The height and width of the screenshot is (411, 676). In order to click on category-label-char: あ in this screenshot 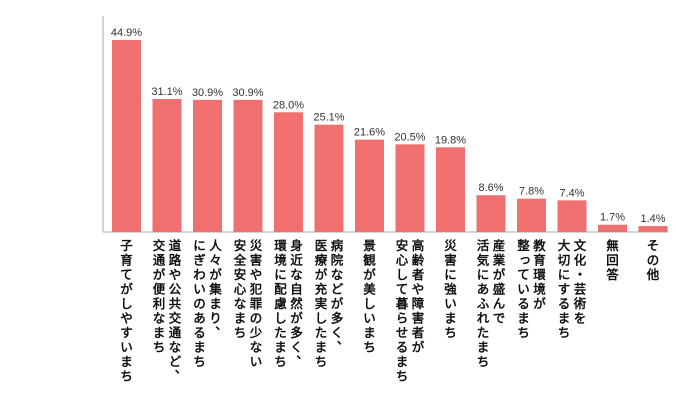, I will do `click(199, 318)`.